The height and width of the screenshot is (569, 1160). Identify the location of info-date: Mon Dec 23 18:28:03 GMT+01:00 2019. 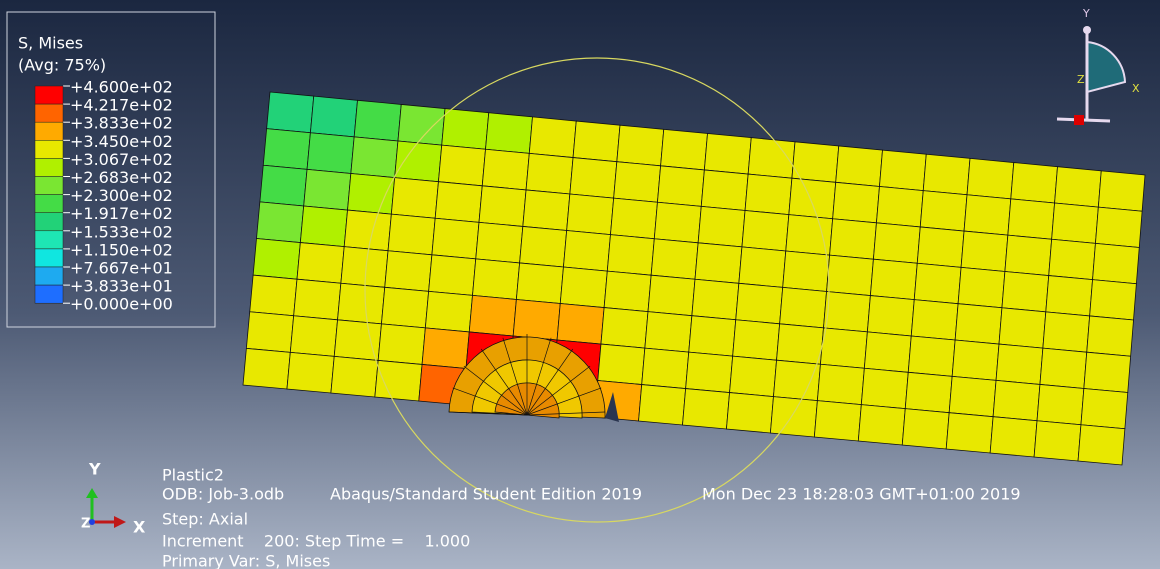
(861, 494).